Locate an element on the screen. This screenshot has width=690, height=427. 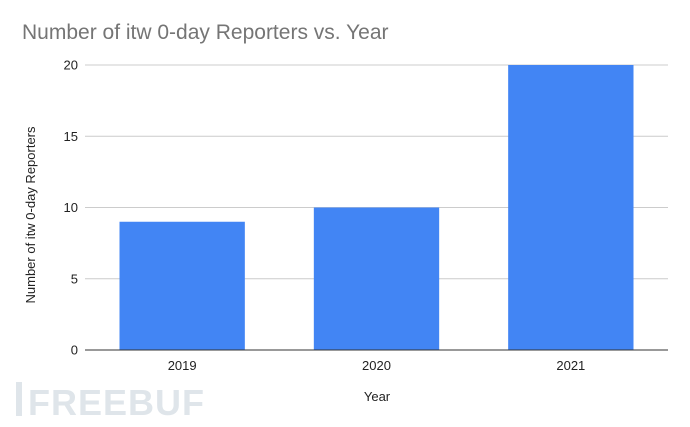
watermark-bar is located at coordinates (19, 399).